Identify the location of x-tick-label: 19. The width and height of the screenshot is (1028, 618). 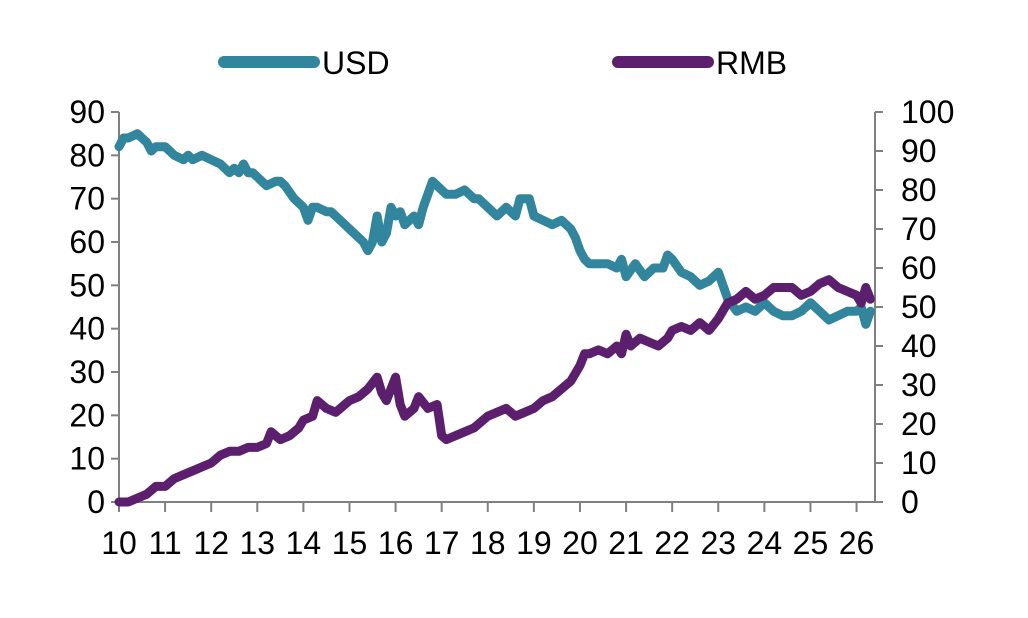
(534, 543).